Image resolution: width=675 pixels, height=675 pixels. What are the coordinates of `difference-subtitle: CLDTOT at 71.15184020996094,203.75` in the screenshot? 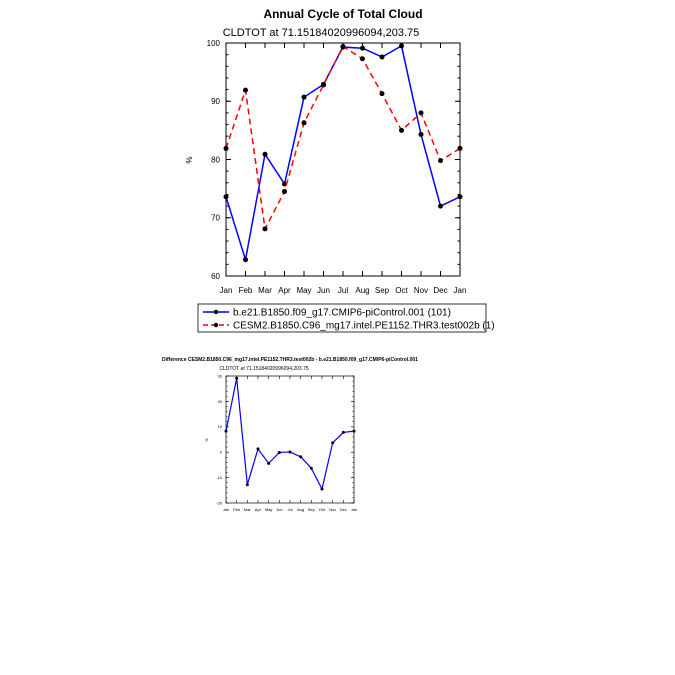 It's located at (264, 369).